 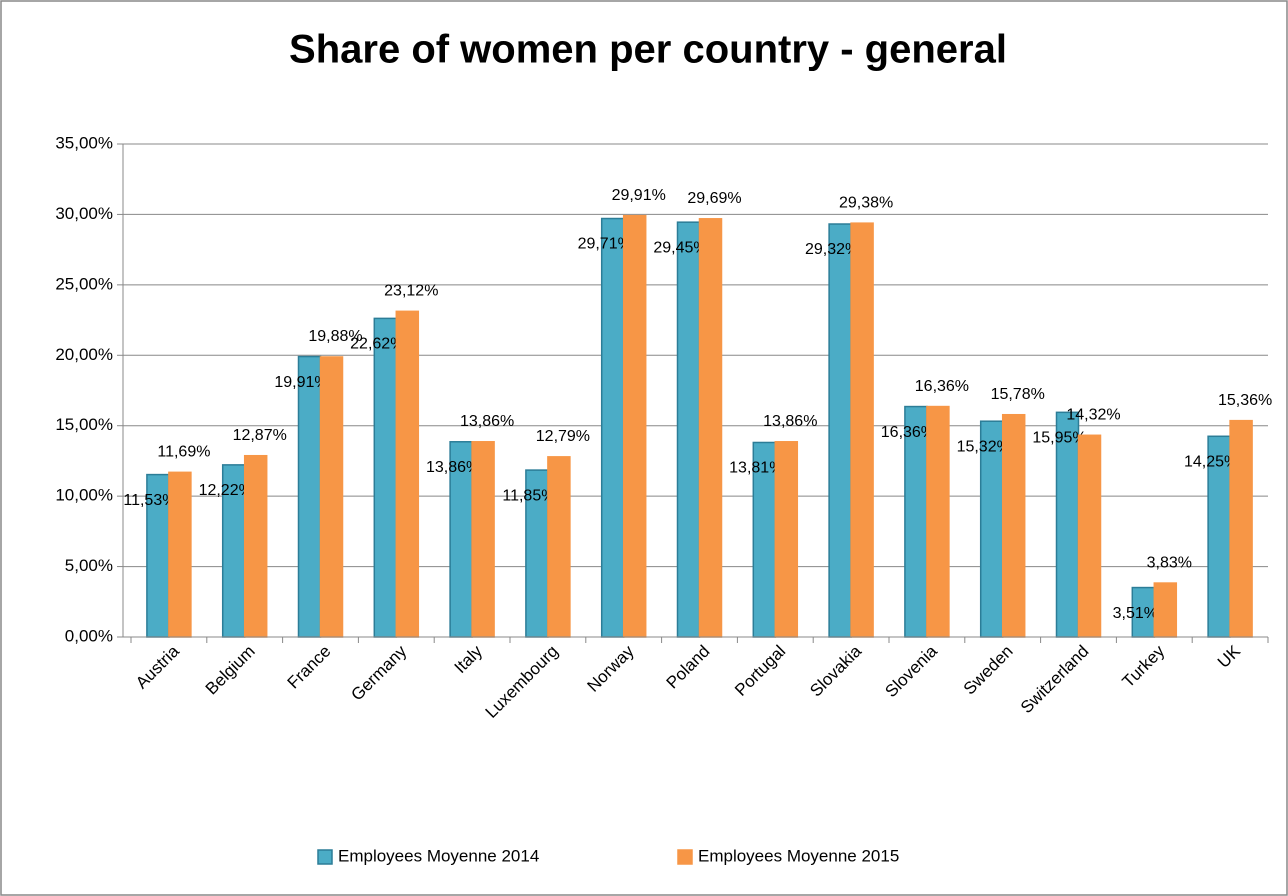 What do you see at coordinates (260, 435) in the screenshot?
I see `data-label: 12,87%` at bounding box center [260, 435].